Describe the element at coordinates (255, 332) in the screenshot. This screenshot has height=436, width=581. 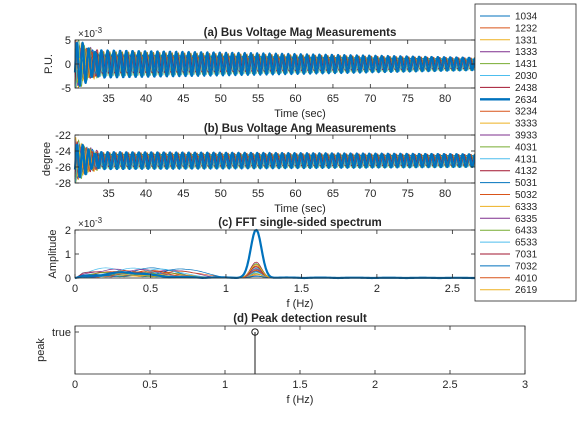
I see `peak-marker` at that location.